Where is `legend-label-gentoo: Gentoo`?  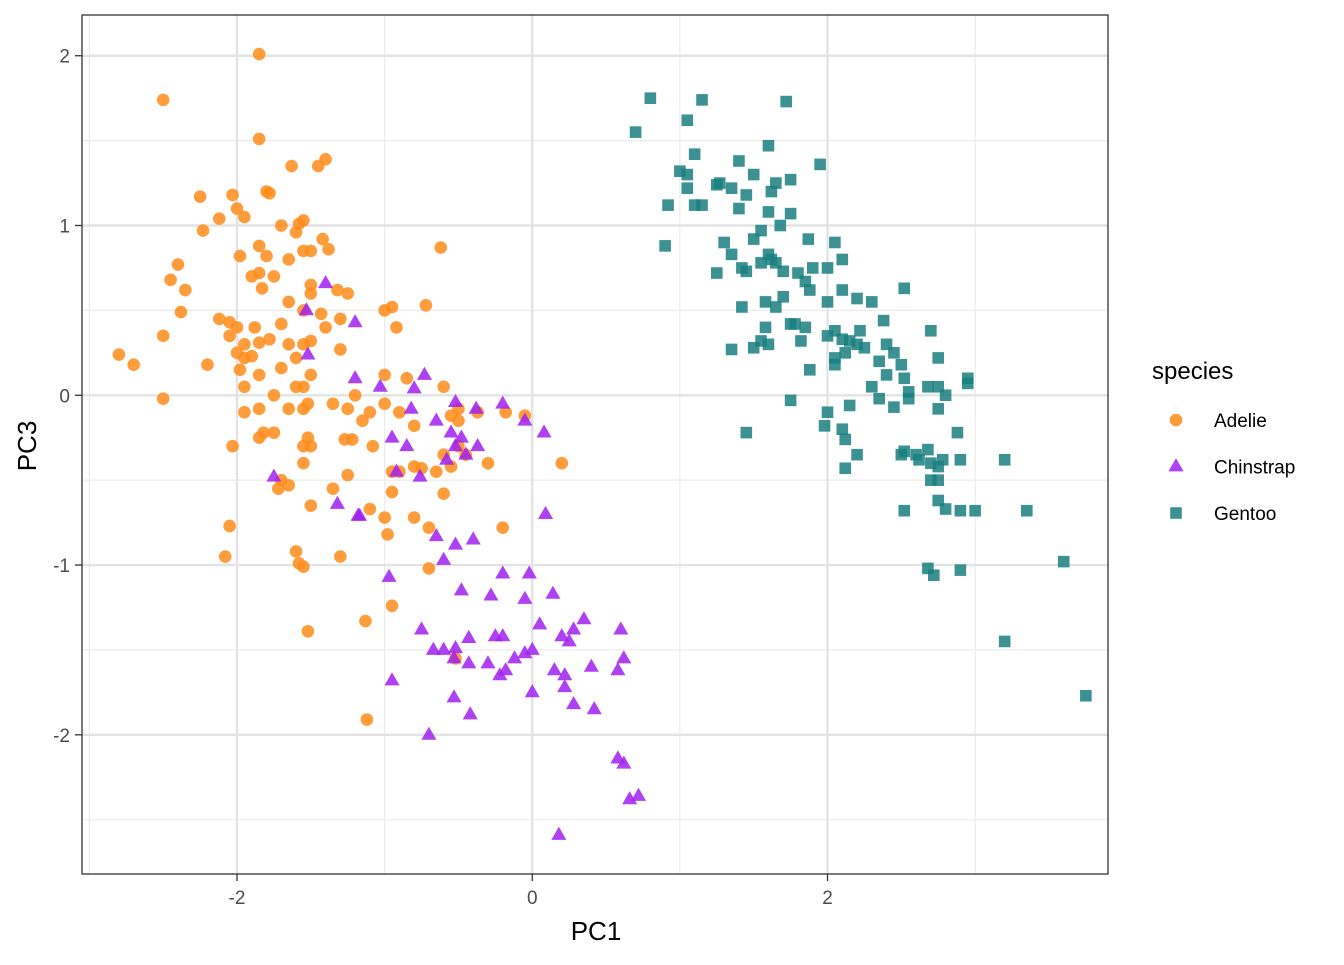
legend-label-gentoo: Gentoo is located at coordinates (1245, 514).